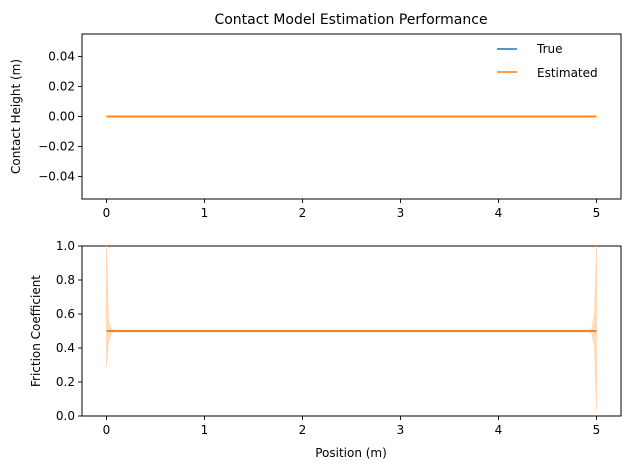 The image size is (630, 469). What do you see at coordinates (56, 177) in the screenshot?
I see `y-tick-label: −0.04` at bounding box center [56, 177].